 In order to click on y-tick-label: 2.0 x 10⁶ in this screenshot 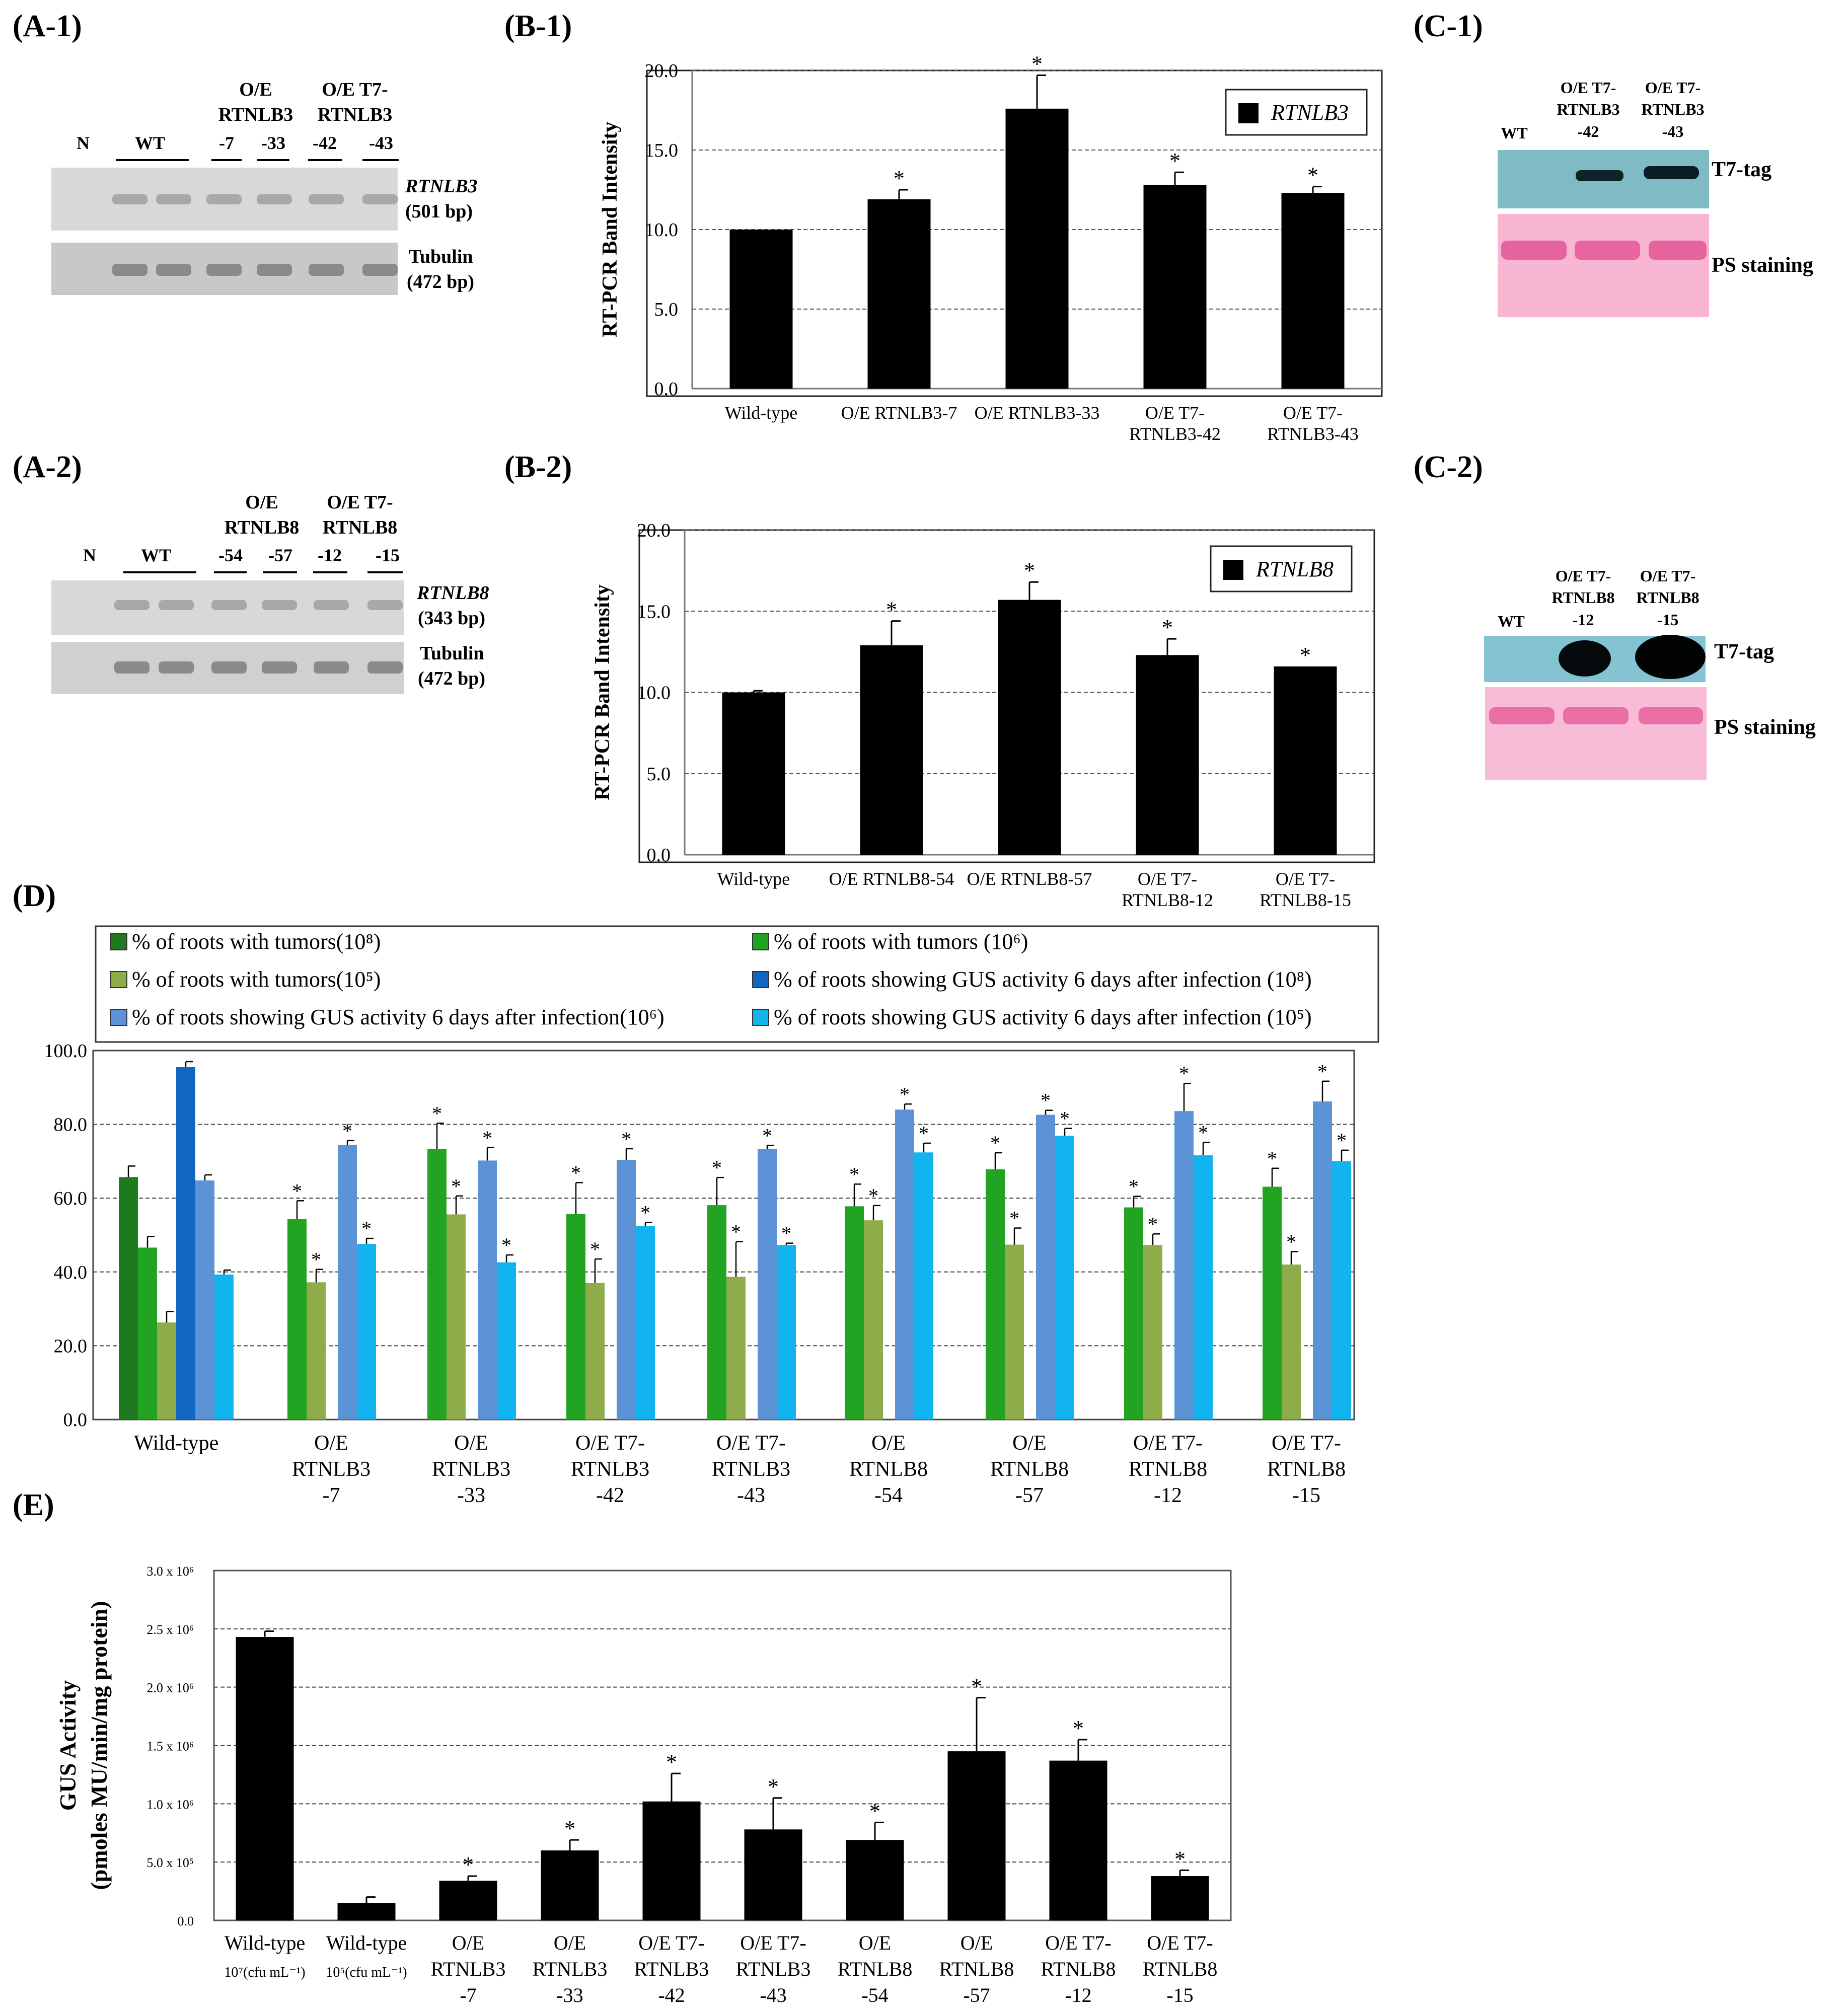, I will do `click(170, 1688)`.